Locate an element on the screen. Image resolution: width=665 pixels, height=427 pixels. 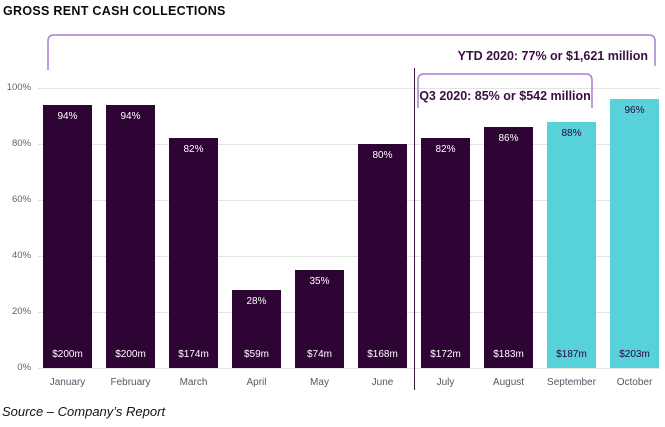
x-axis-label-august: August is located at coordinates (508, 382).